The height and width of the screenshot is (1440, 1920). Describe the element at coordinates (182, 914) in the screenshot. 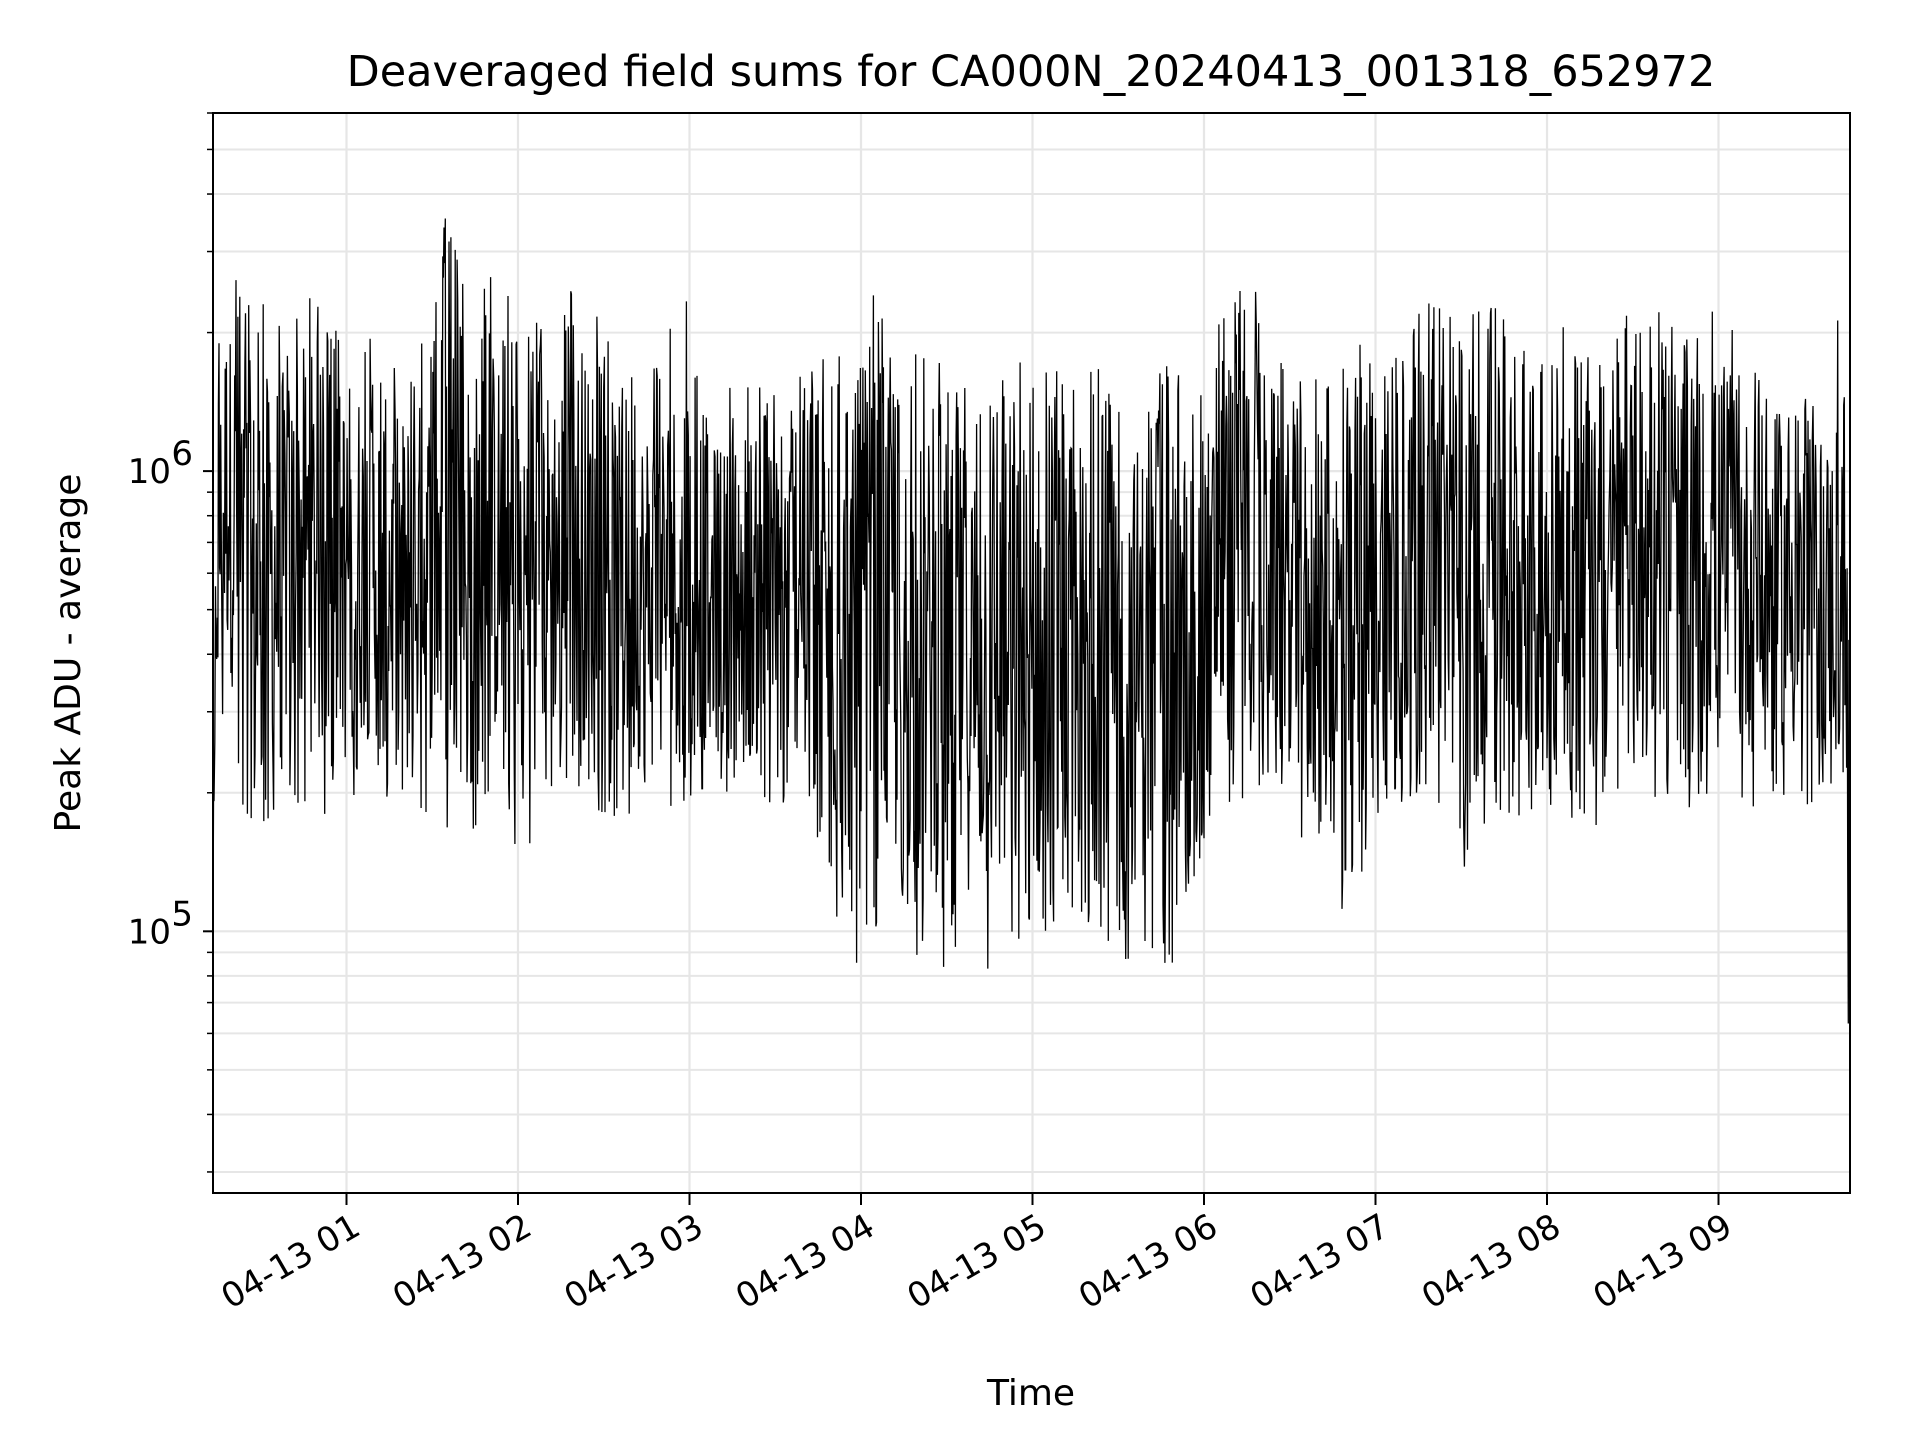

I see `y-tick-exponent: 5` at that location.